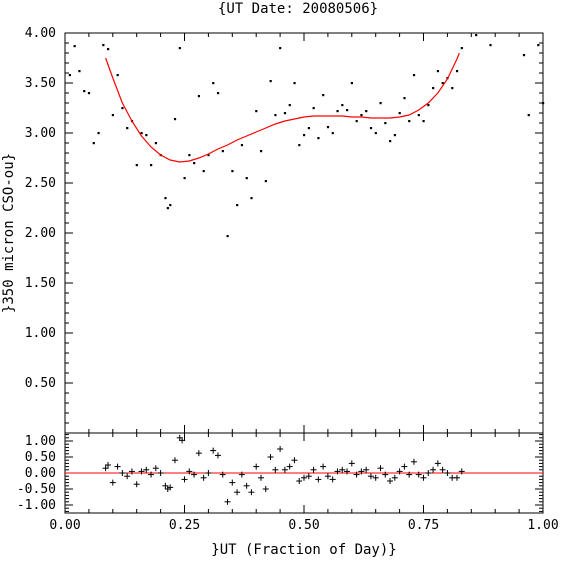 The height and width of the screenshot is (574, 574). Describe the element at coordinates (542, 525) in the screenshot. I see `x-tick-label: 1.00` at that location.